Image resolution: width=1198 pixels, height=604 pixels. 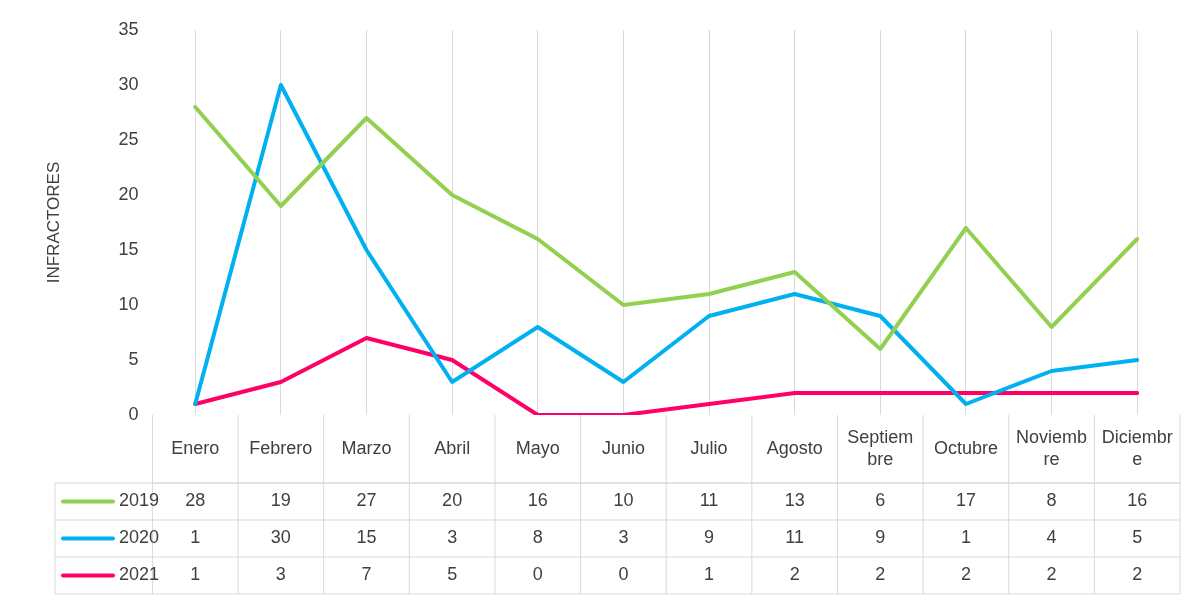 I want to click on data-label: 30, so click(x=280, y=537).